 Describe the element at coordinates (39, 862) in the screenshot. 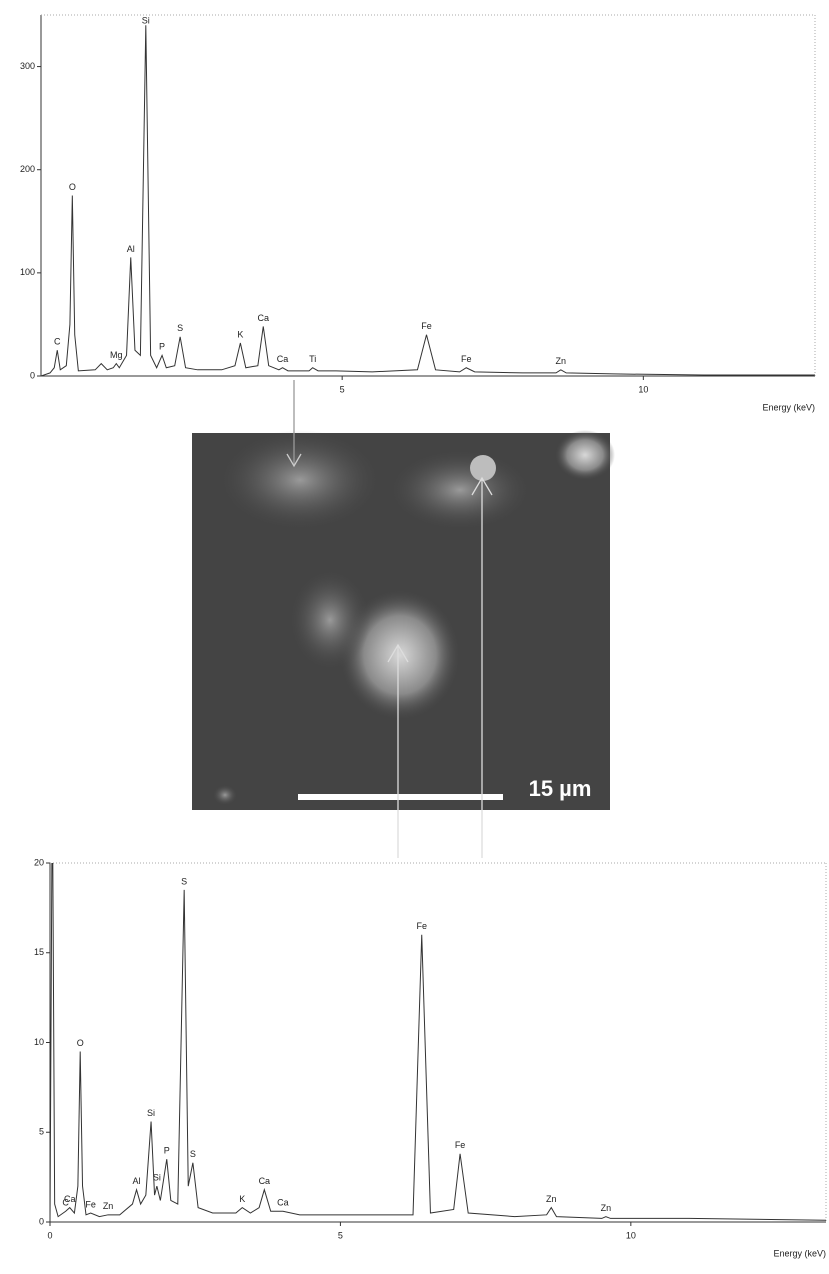

I see `y-tick-label: 20` at that location.